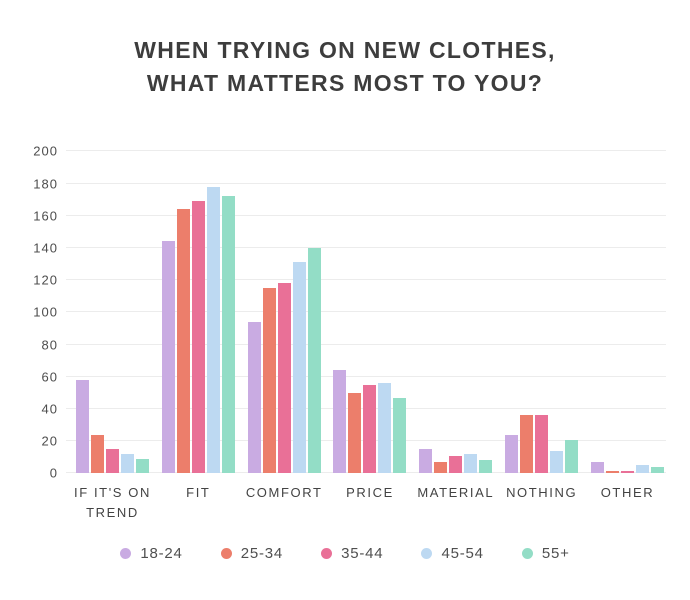 The height and width of the screenshot is (600, 690). What do you see at coordinates (542, 493) in the screenshot?
I see `x-axis-category-text: NOTHING` at bounding box center [542, 493].